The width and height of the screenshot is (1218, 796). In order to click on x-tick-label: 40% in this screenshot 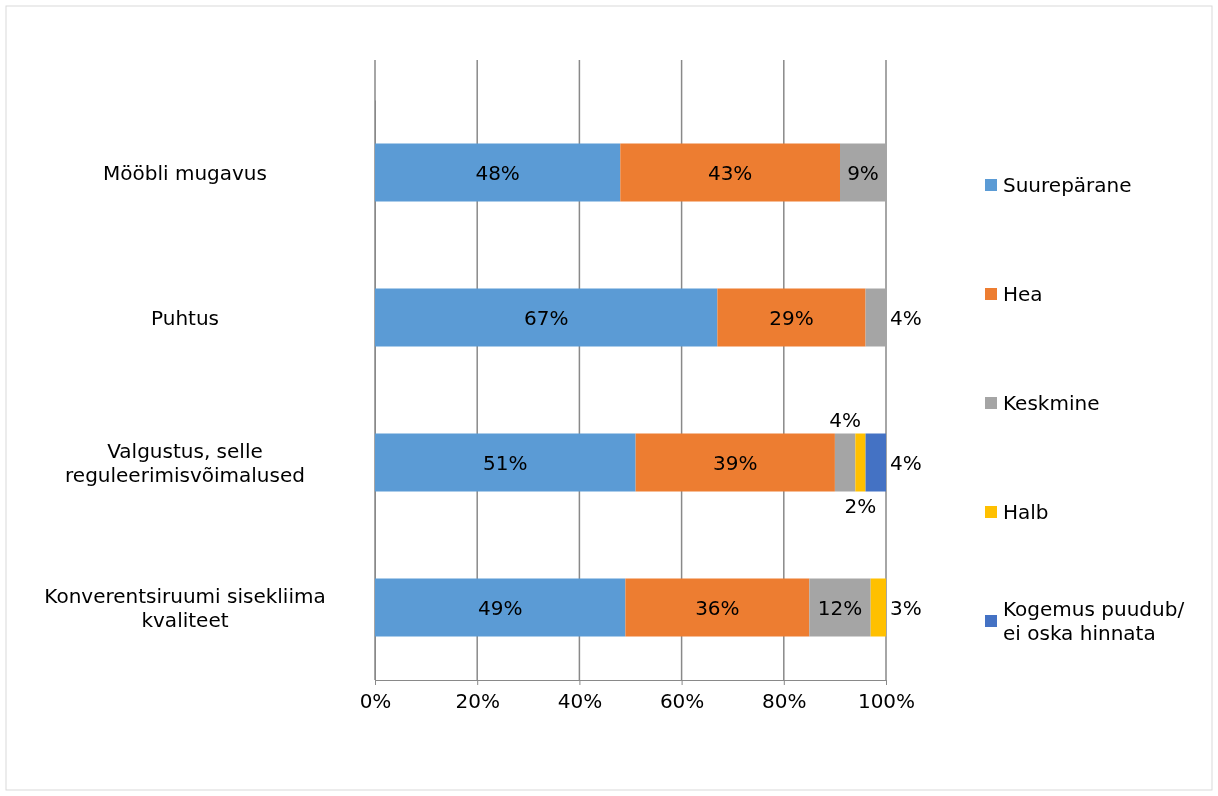, I will do `click(580, 701)`.